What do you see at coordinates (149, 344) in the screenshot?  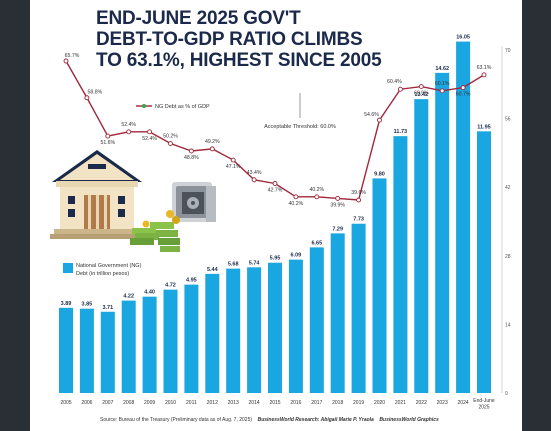 I see `bar-2009` at bounding box center [149, 344].